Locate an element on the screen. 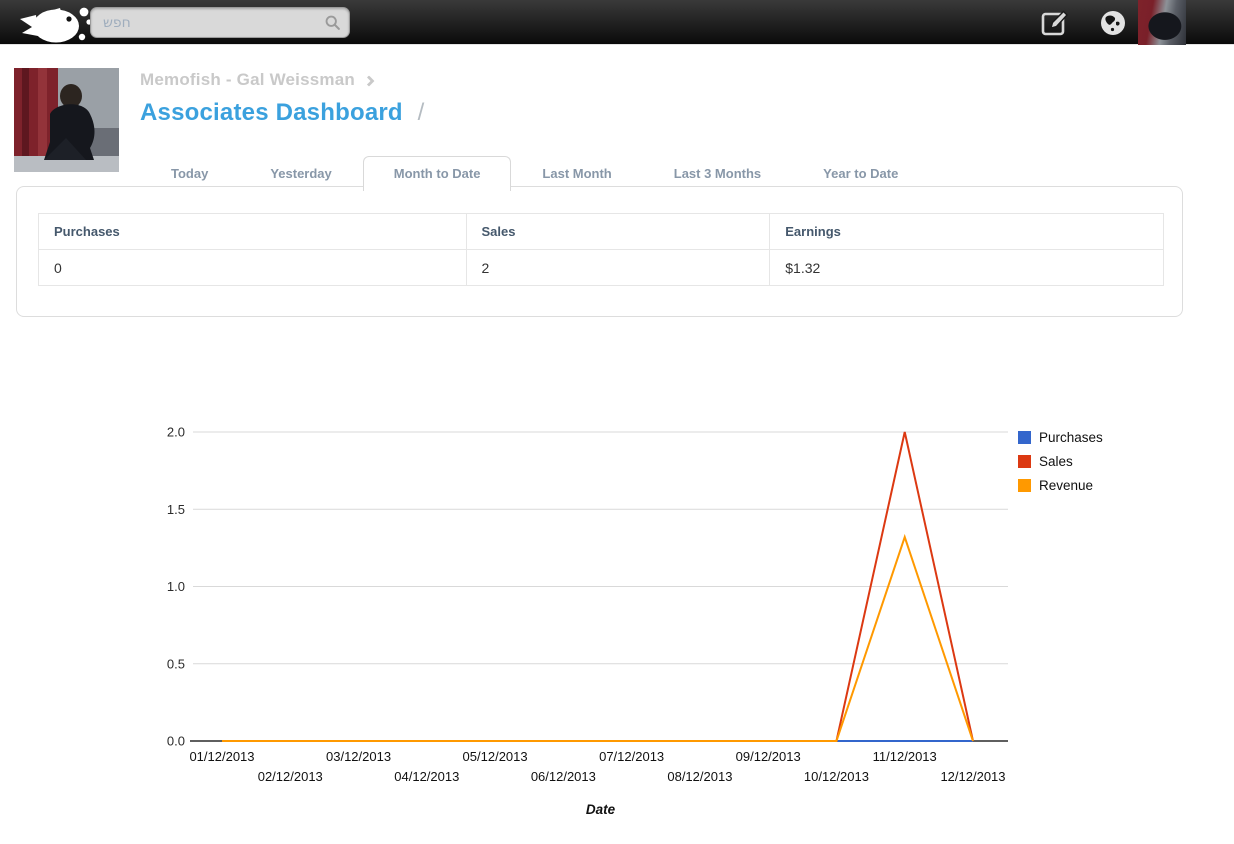  search-input is located at coordinates (220, 22).